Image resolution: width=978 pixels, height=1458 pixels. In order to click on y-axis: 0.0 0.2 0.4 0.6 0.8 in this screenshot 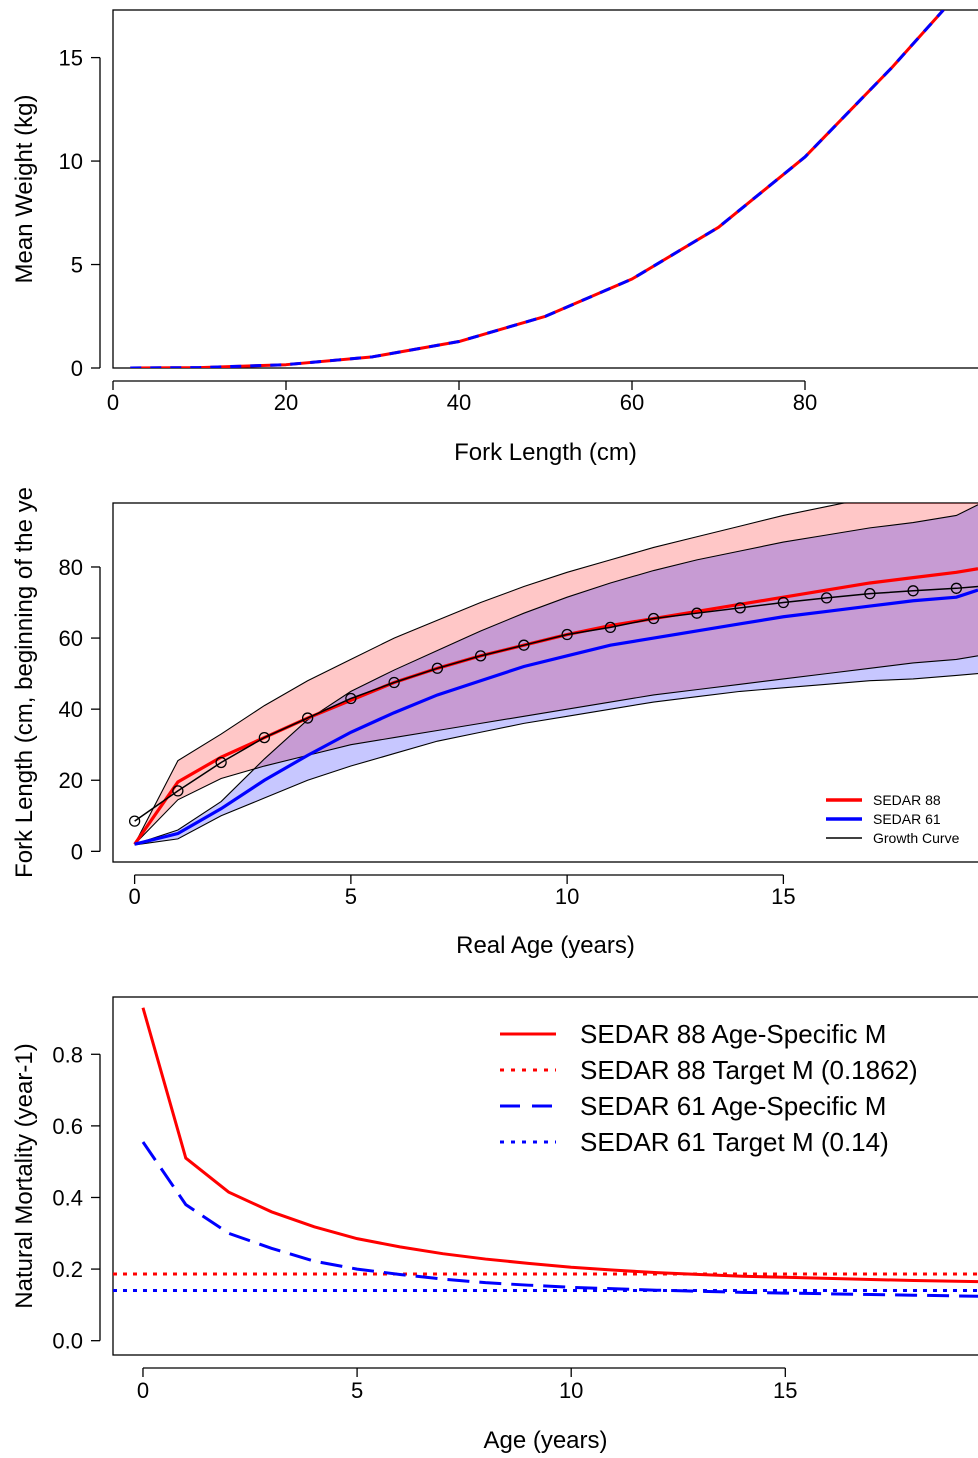, I will do `click(76, 1198)`.